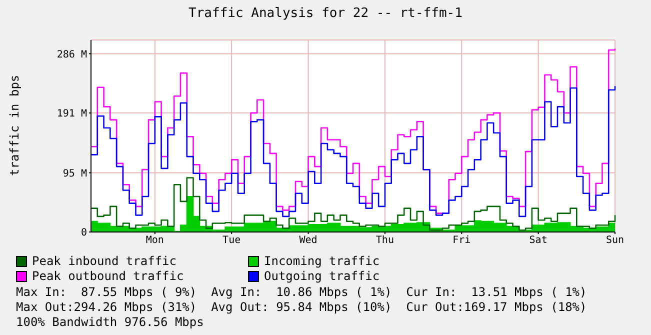 This screenshot has height=335, width=651. What do you see at coordinates (326, 13) in the screenshot?
I see `chart-title: Traffic Analysis for 22 -- rt-ffm-1` at bounding box center [326, 13].